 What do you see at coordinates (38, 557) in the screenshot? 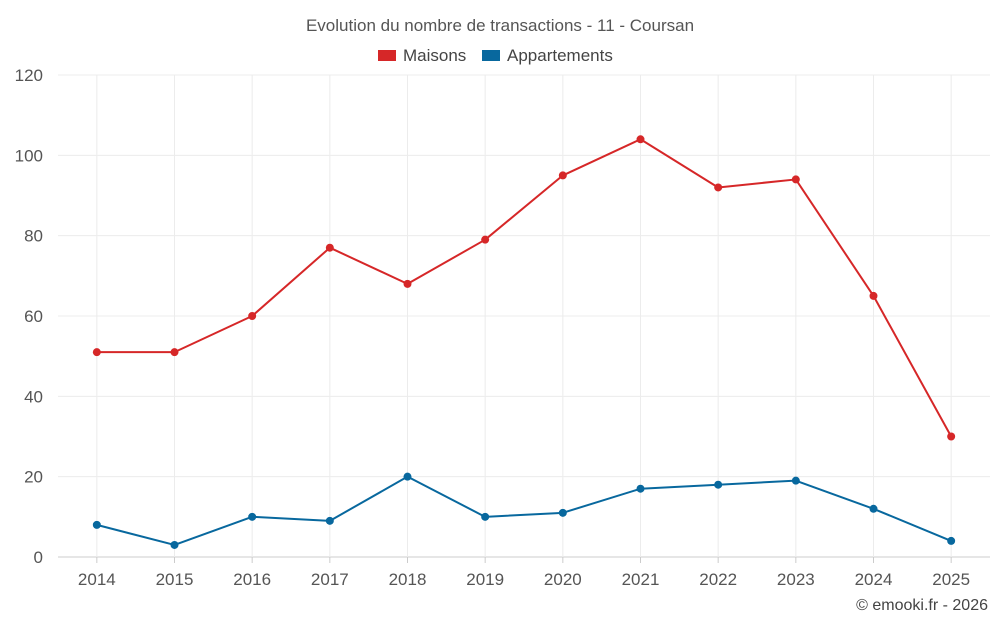
I see `y-tick-label: 0` at bounding box center [38, 557].